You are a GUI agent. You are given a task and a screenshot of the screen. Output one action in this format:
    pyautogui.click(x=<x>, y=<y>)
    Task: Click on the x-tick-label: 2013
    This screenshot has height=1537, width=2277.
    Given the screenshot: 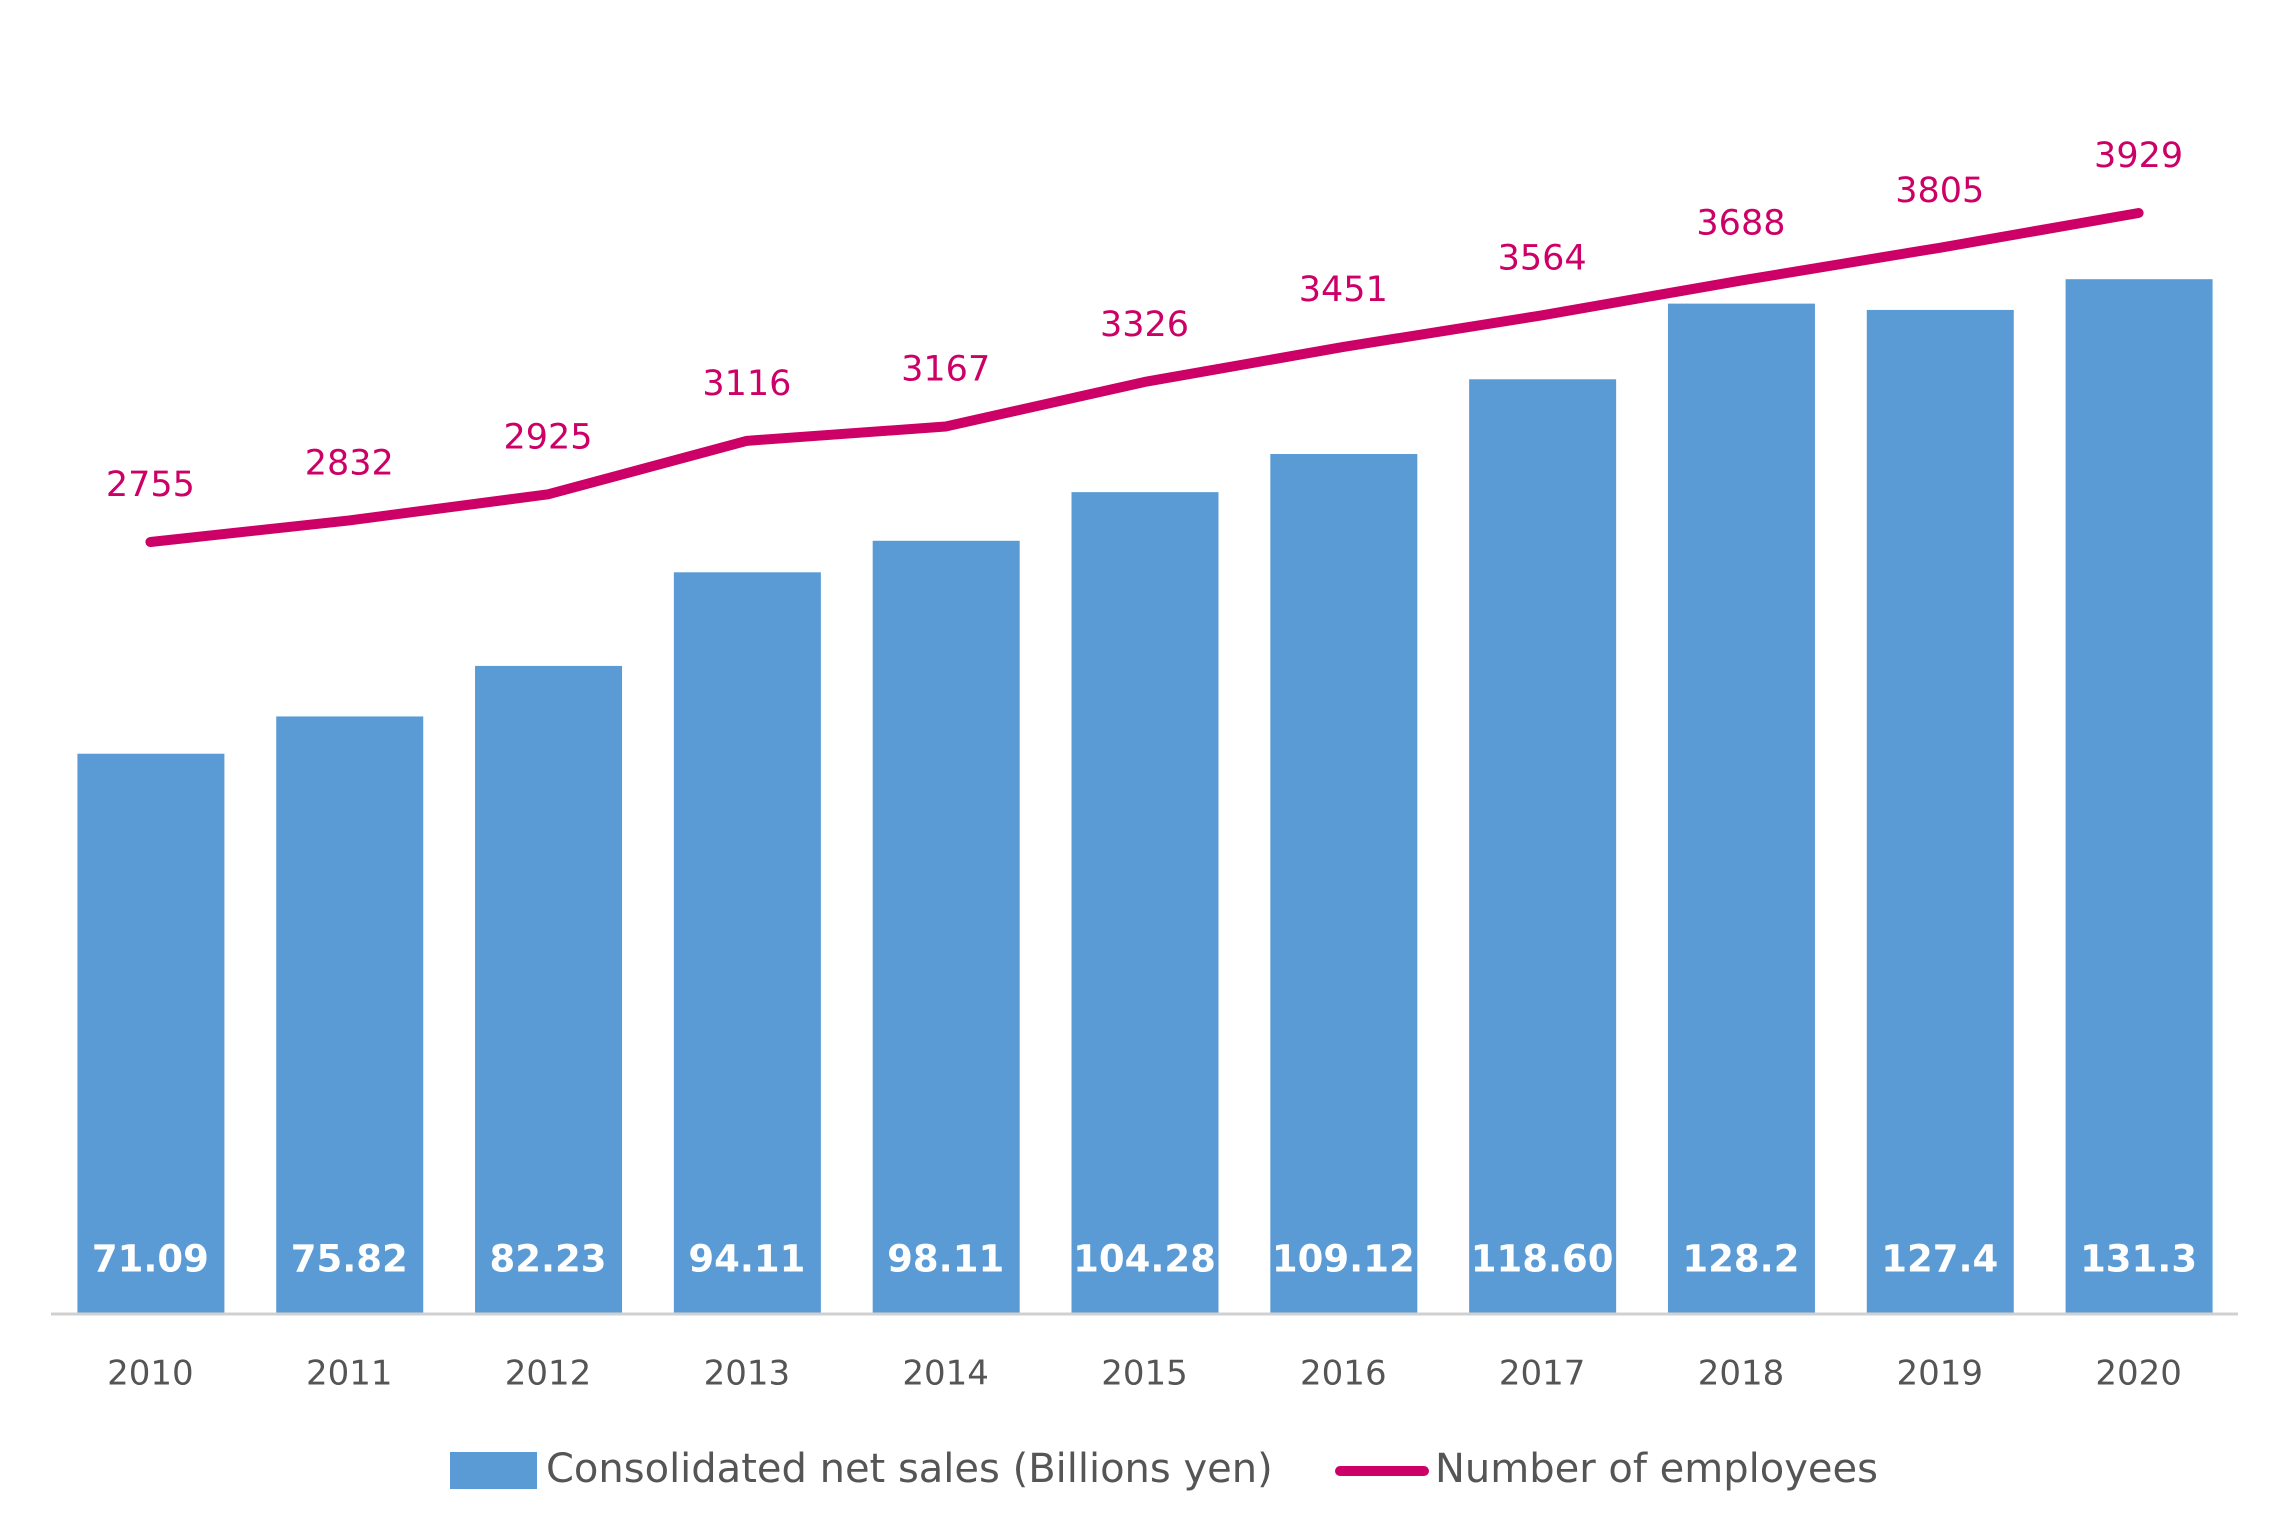 What is the action you would take?
    pyautogui.click(x=747, y=1374)
    